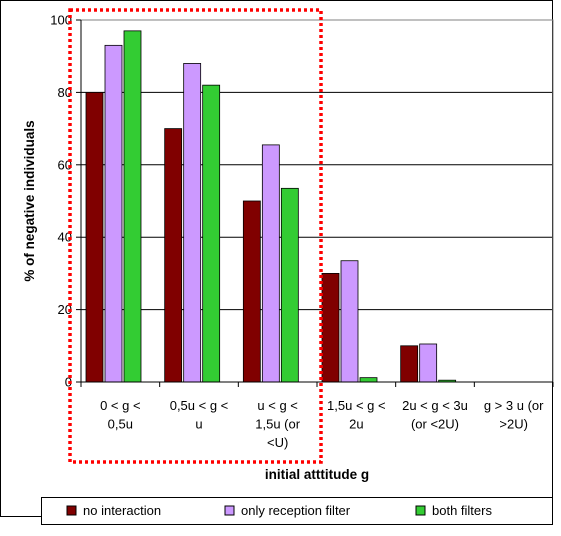 This screenshot has width=561, height=536. I want to click on legend-box, so click(297, 511).